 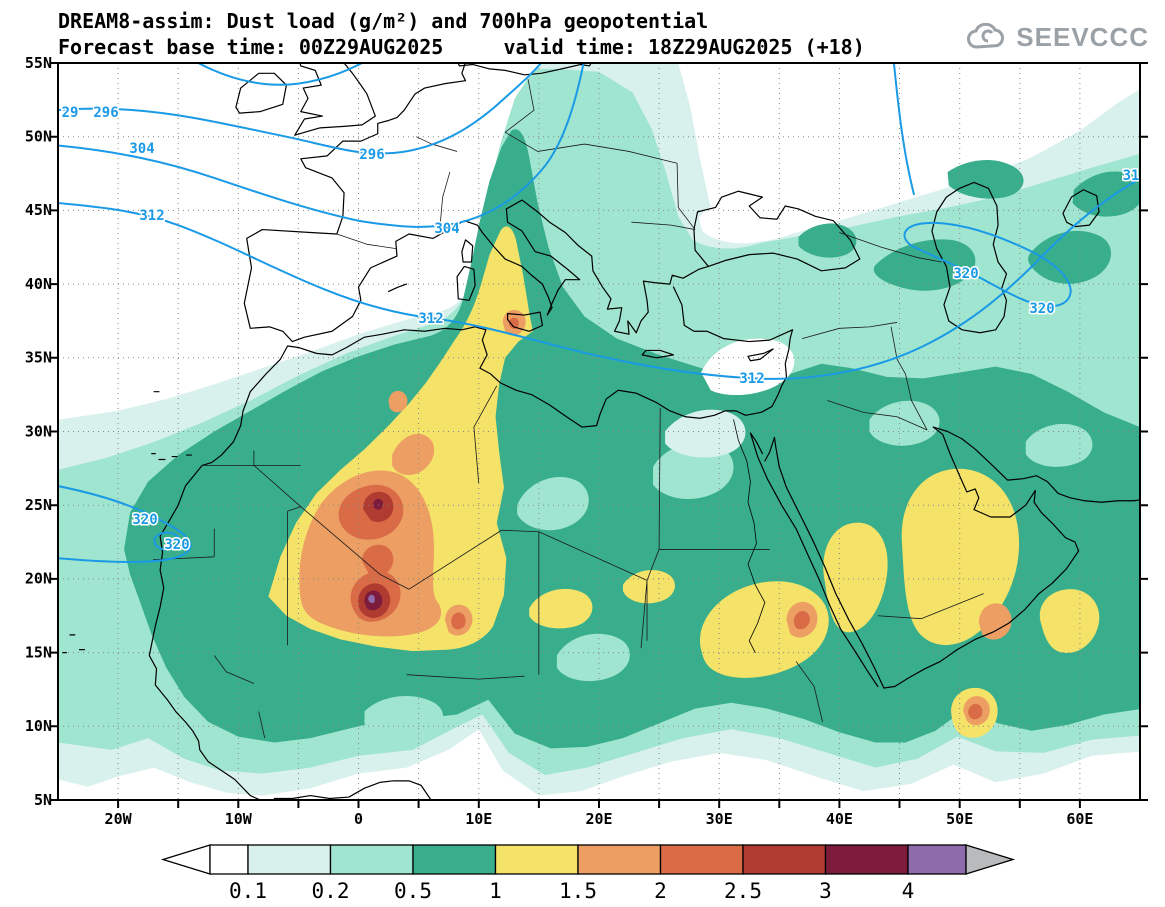 I want to click on dust-gt4-dot, so click(x=371, y=599).